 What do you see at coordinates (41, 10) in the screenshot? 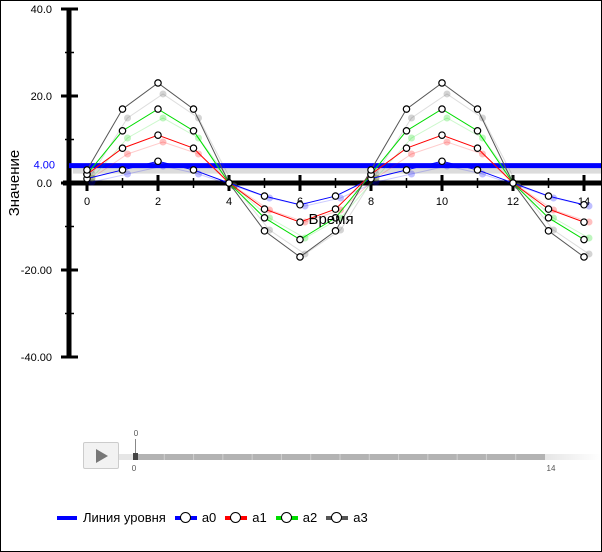
I see `y-tick-label: 40.0` at bounding box center [41, 10].